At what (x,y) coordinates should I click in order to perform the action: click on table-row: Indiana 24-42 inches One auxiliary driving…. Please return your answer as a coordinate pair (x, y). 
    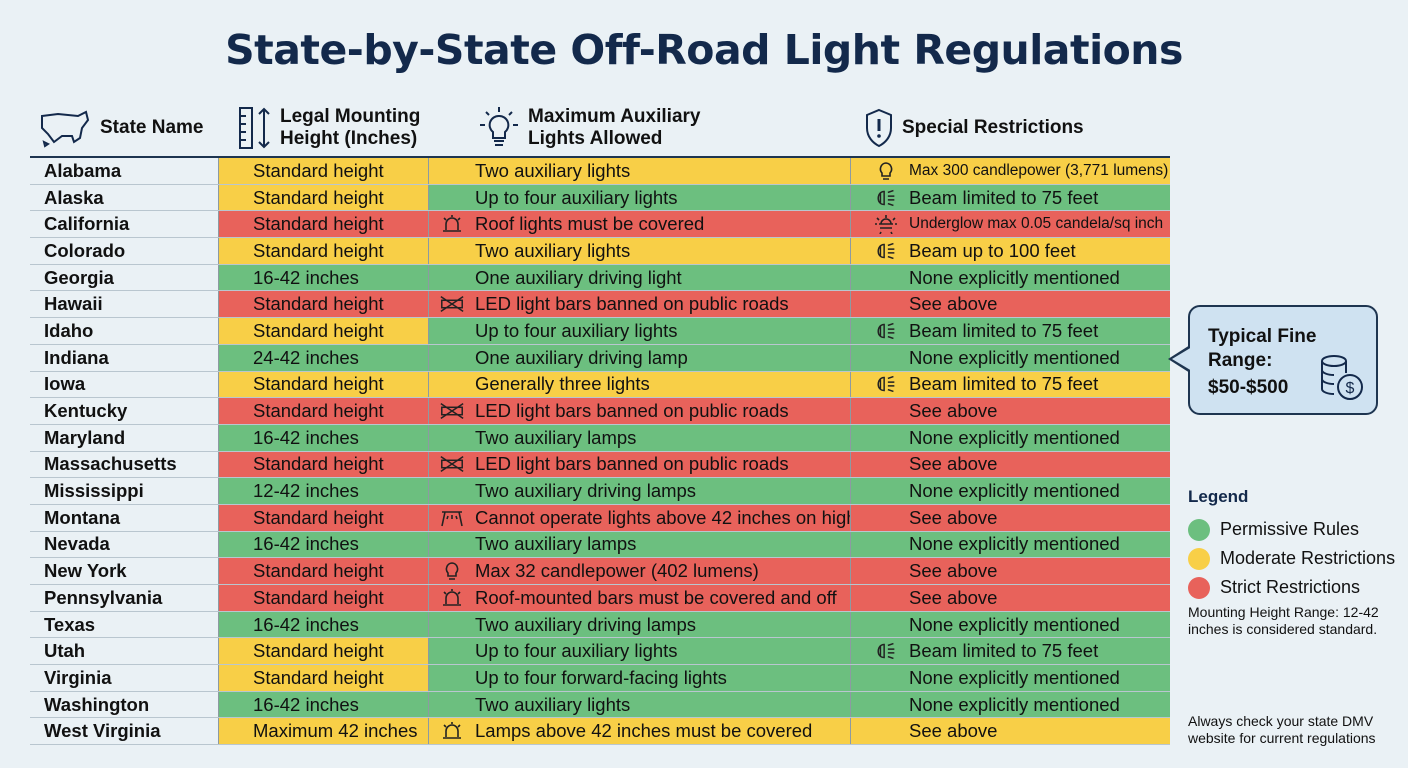
    Looking at the image, I should click on (600, 358).